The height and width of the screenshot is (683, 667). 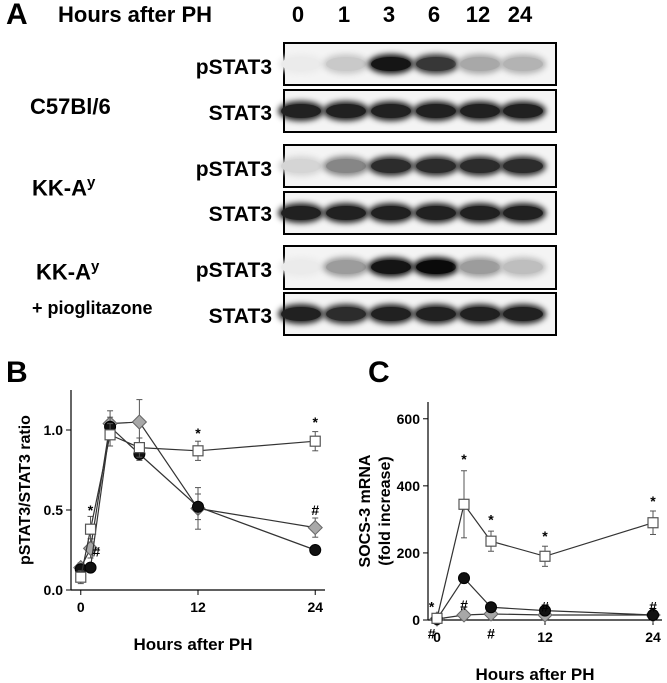 I want to click on x-tick-label: 12, so click(x=198, y=607).